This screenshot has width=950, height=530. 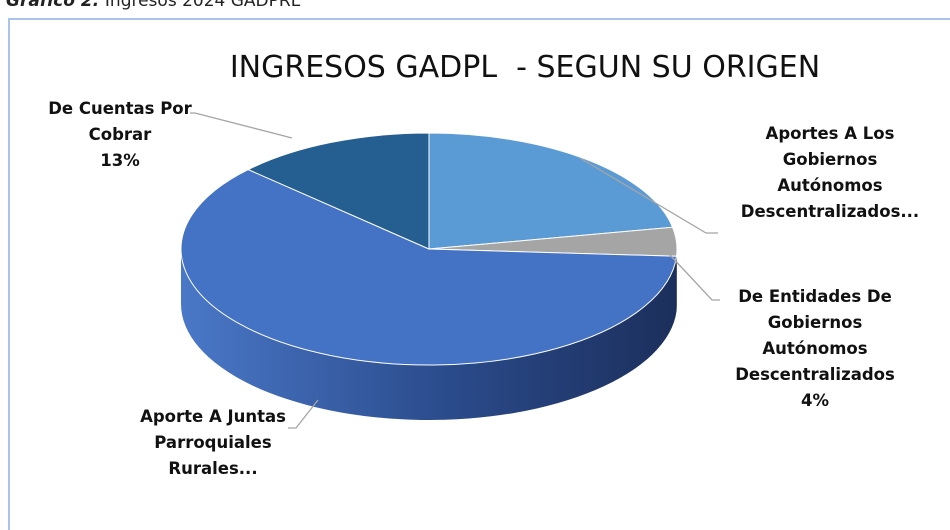 What do you see at coordinates (814, 400) in the screenshot?
I see `label-value: 4%` at bounding box center [814, 400].